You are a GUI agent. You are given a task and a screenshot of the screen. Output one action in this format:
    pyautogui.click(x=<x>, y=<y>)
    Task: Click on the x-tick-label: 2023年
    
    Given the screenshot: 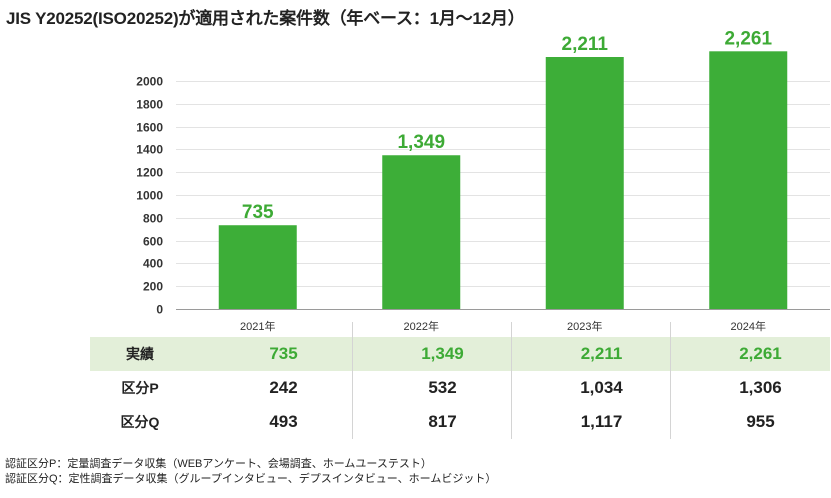 What is the action you would take?
    pyautogui.click(x=584, y=326)
    